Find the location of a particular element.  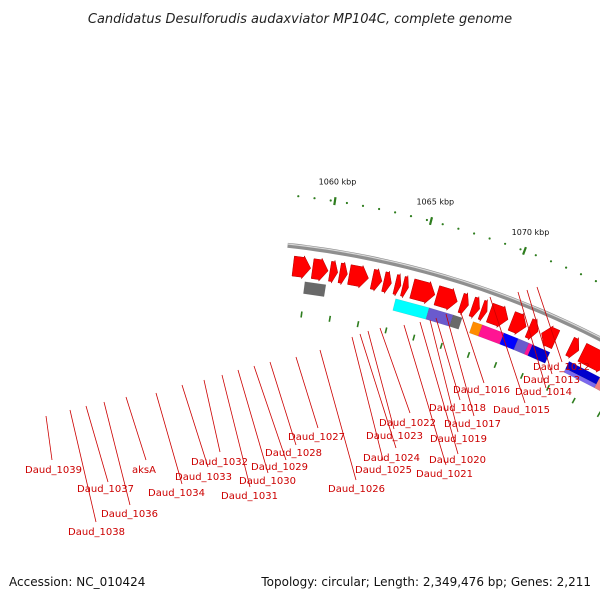

gene-label: Daud_1024 is located at coordinates (391, 458).